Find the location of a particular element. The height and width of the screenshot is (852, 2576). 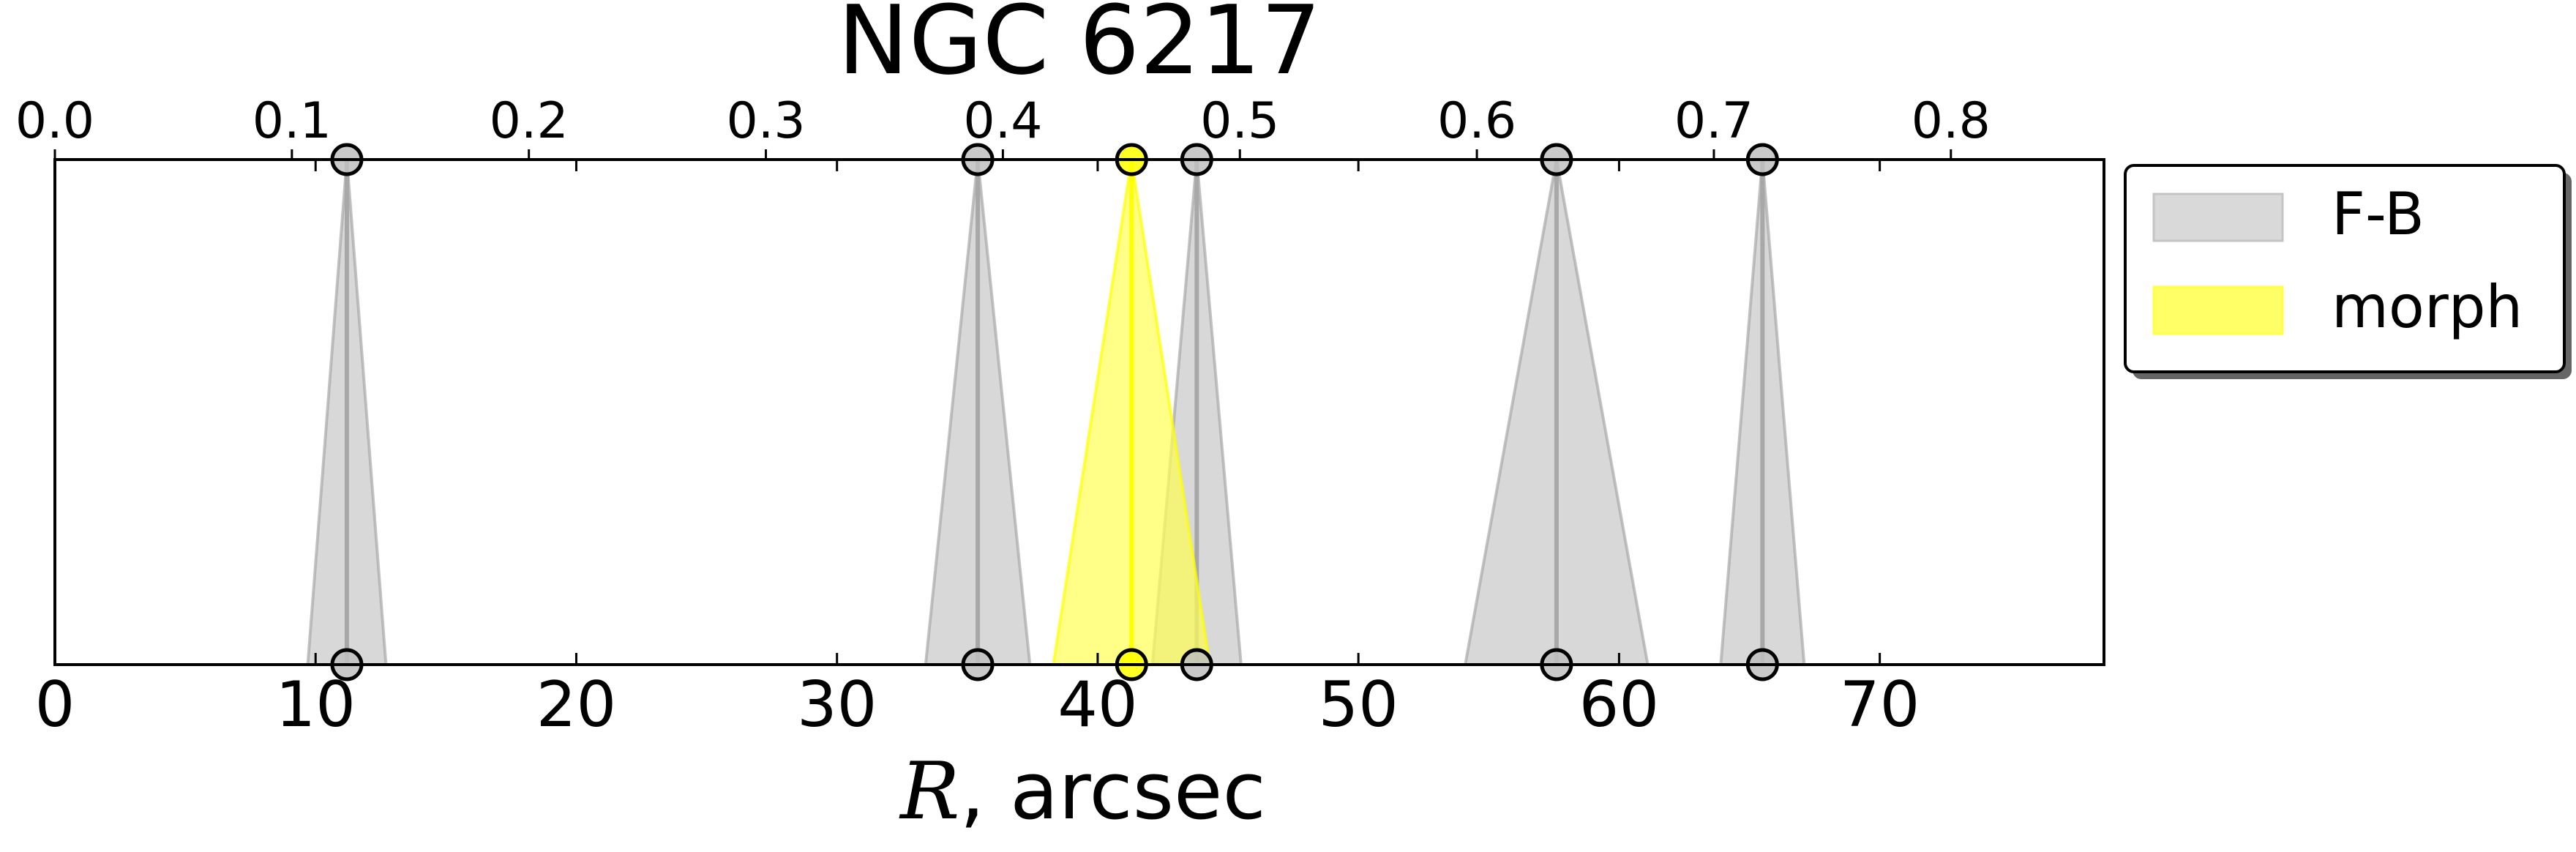

bottom-tick-label: 60 is located at coordinates (1619, 704).